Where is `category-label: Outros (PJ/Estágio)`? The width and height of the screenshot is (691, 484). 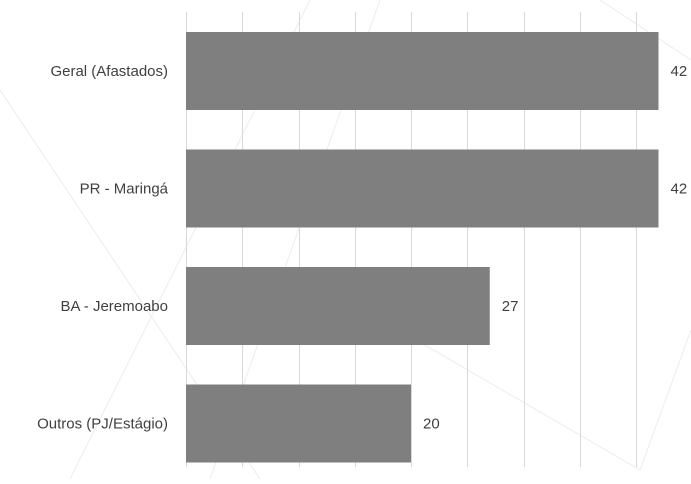
category-label: Outros (PJ/Estágio) is located at coordinates (102, 424).